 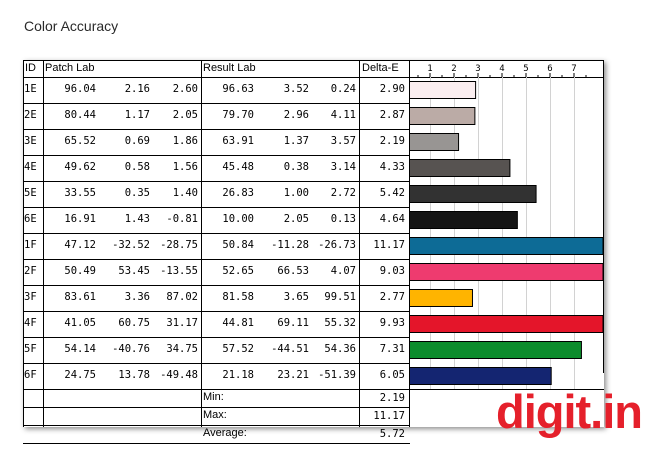 I want to click on summary-value: 2.19, so click(x=392, y=398).